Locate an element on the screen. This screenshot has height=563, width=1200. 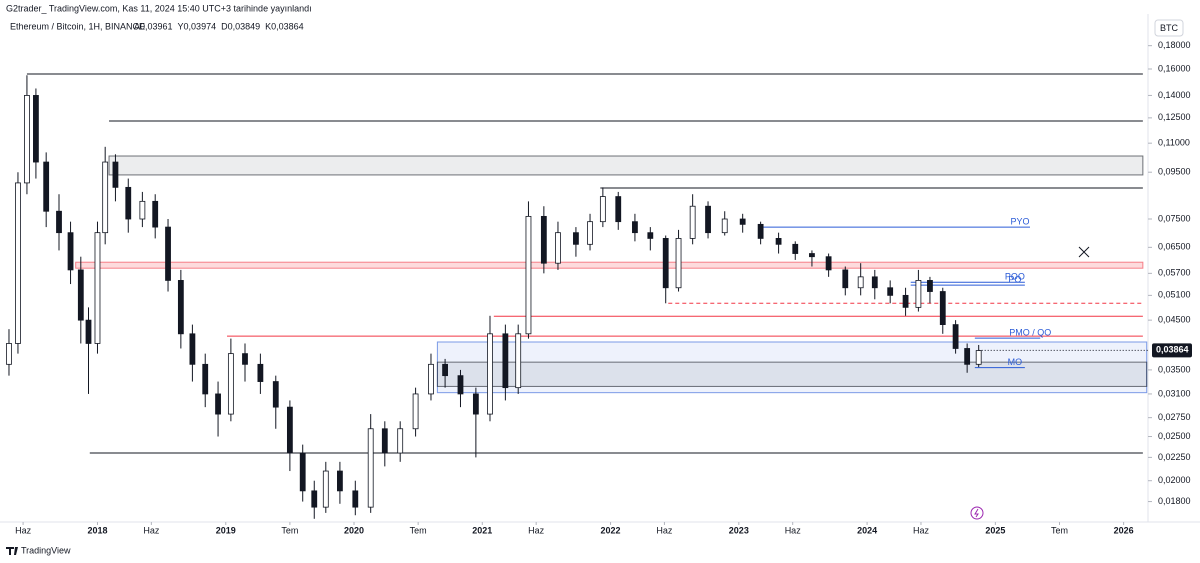
level-label: PO is located at coordinates (1014, 280).